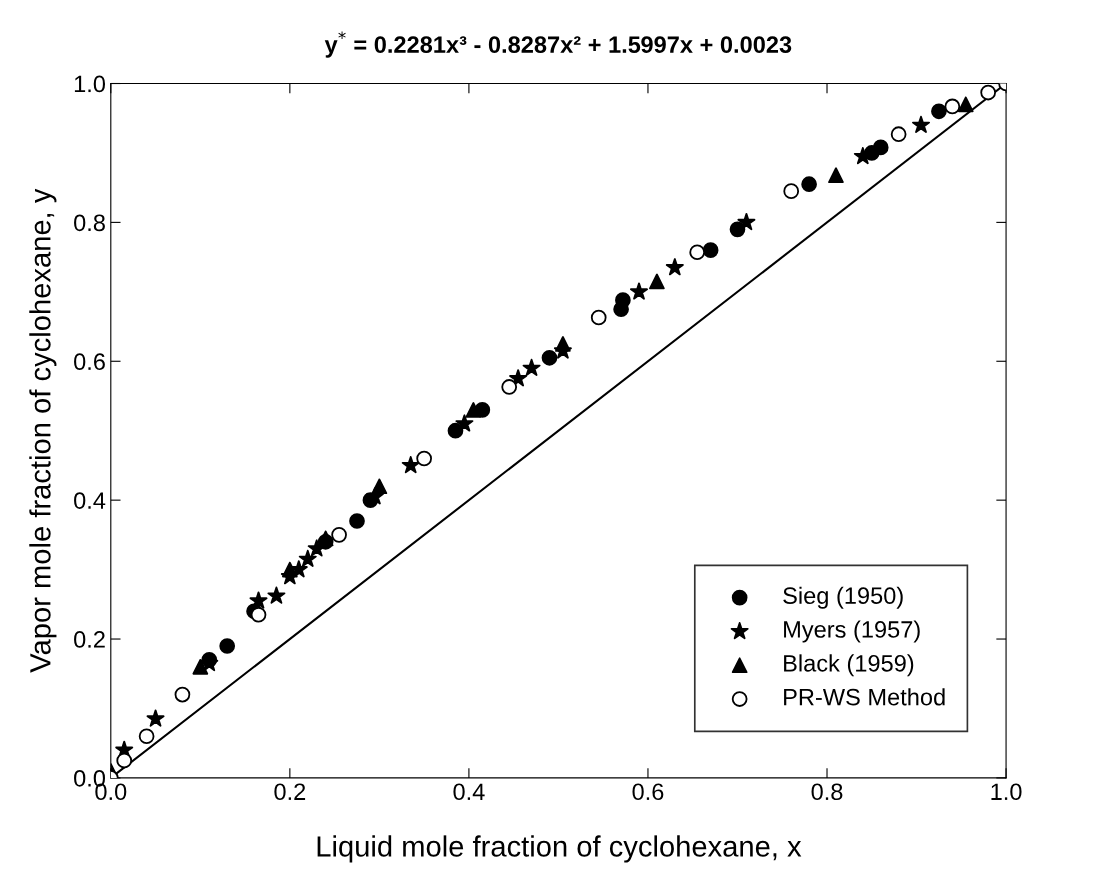  What do you see at coordinates (852, 631) in the screenshot?
I see `legend-label: Myers (1957)` at bounding box center [852, 631].